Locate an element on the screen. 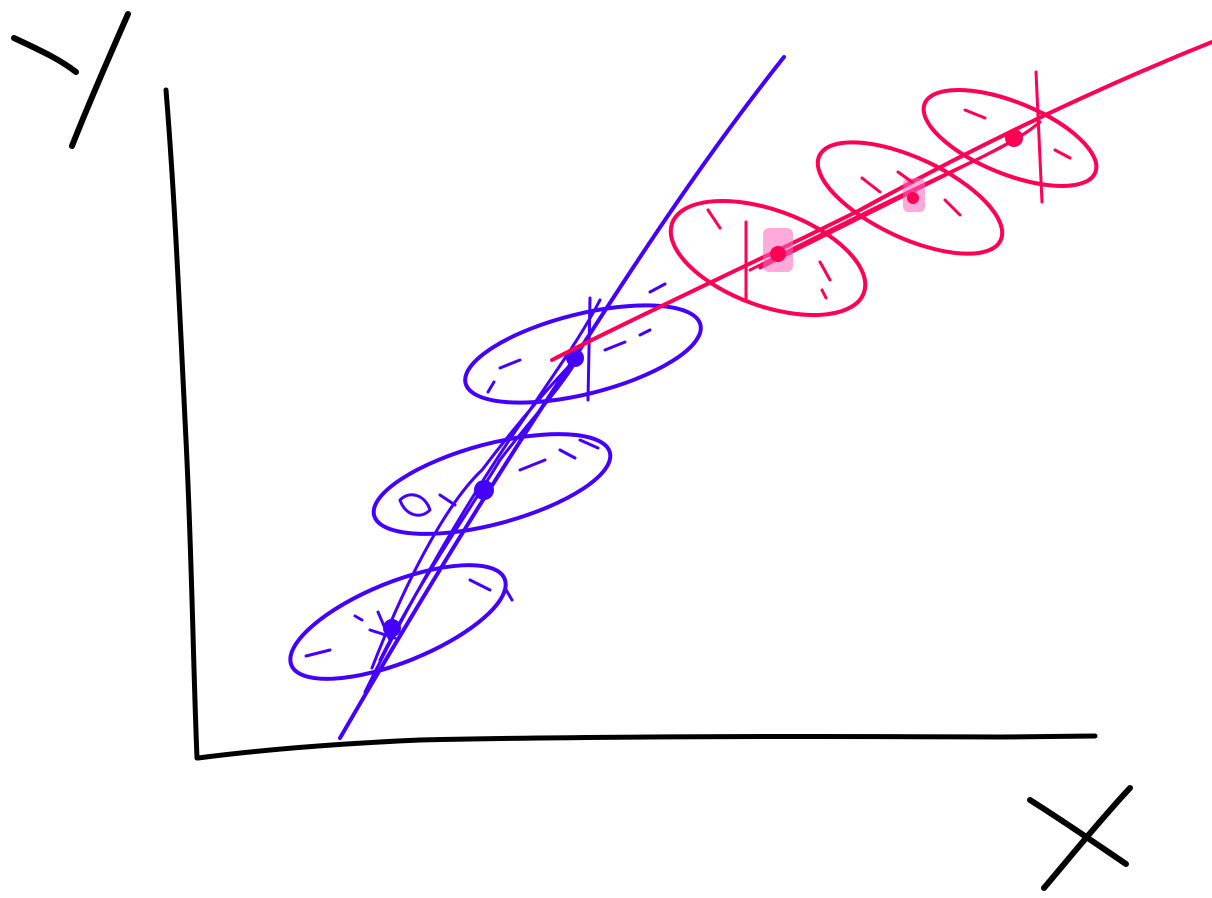 Image resolution: width=1212 pixels, height=898 pixels. blue-cluster-3-ellipse is located at coordinates (583, 354).